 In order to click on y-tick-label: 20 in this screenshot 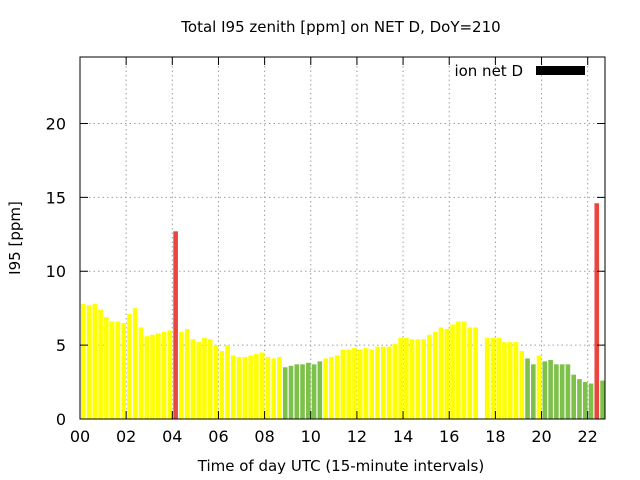, I will do `click(56, 123)`.